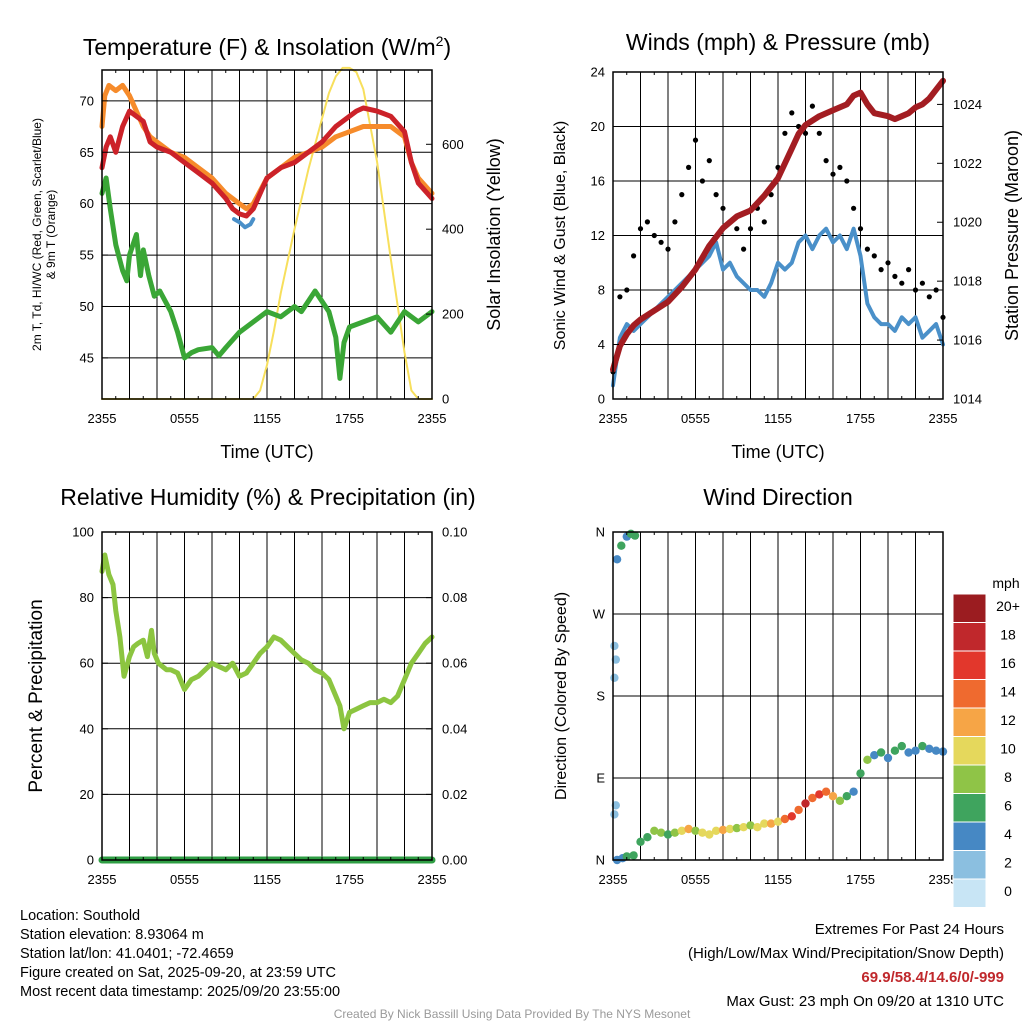 The height and width of the screenshot is (1024, 1024). I want to click on y-tick-label-3: 0, so click(90, 860).